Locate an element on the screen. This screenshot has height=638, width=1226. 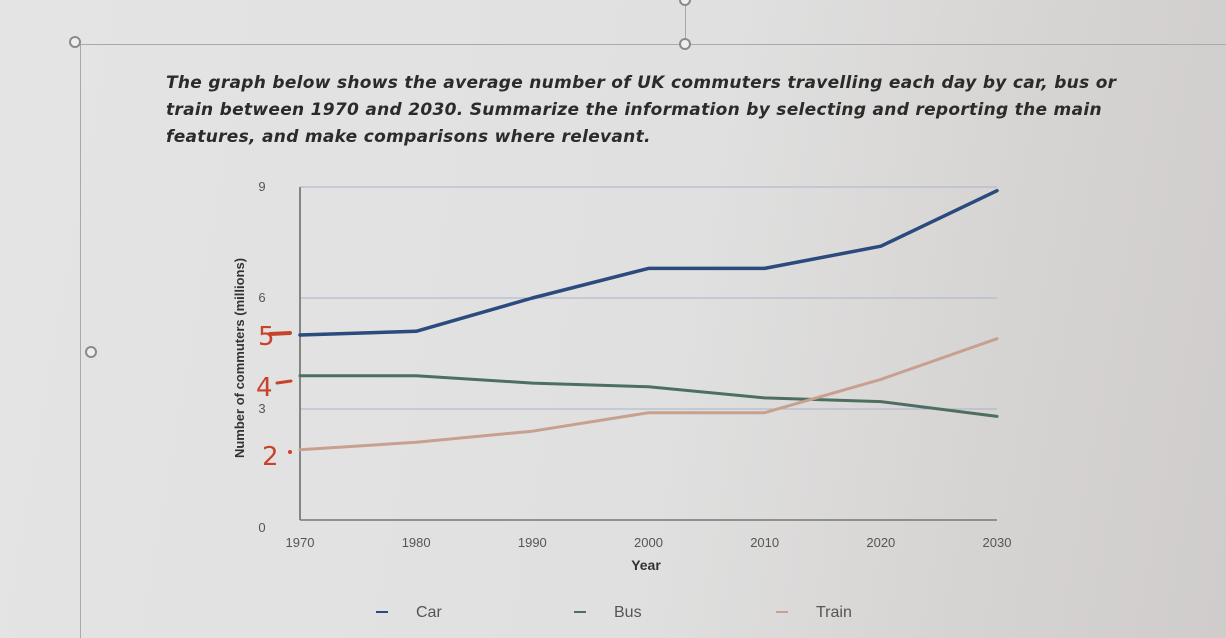
rotate-handle-stem is located at coordinates (685, 22).